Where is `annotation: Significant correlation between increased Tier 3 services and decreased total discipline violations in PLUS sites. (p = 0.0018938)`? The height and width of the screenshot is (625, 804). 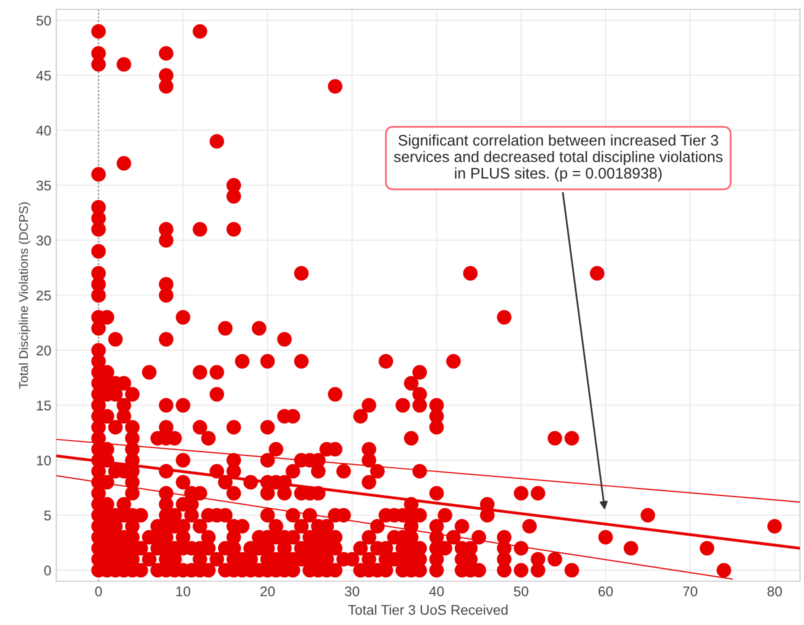 annotation: Significant correlation between increased Tier 3 services and decreased total discipline violations in PLUS sites. (p = 0.0018938) is located at coordinates (558, 158).